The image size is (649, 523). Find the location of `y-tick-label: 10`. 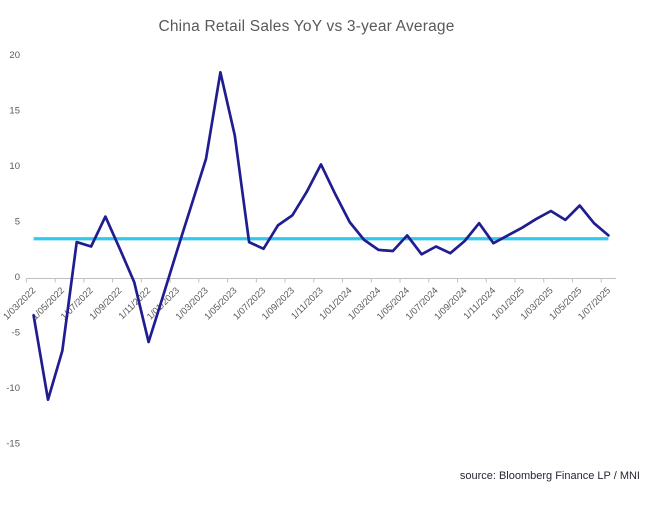

y-tick-label: 10 is located at coordinates (14, 166).